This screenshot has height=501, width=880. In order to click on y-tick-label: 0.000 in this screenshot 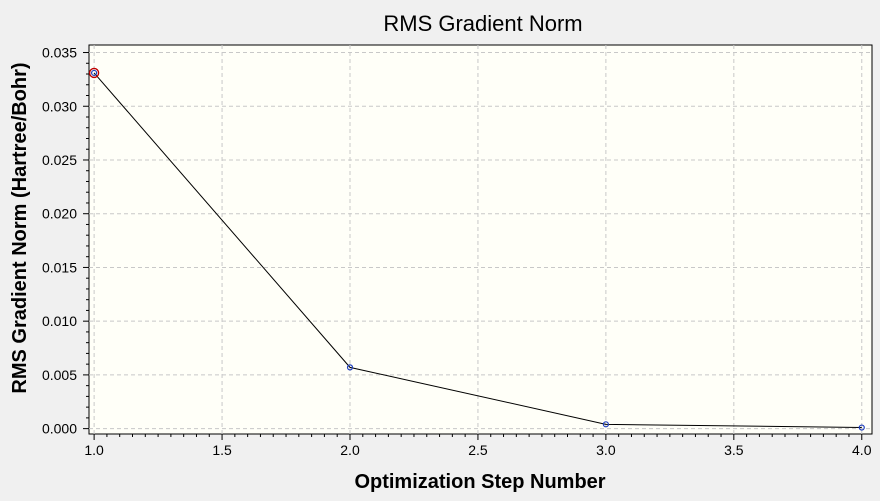, I will do `click(59, 429)`.